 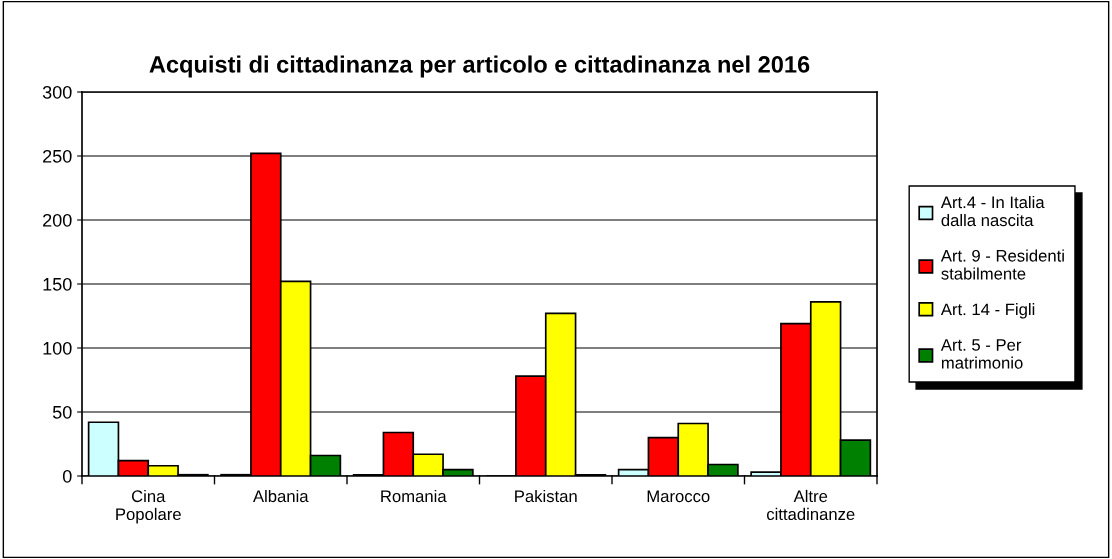 What do you see at coordinates (981, 354) in the screenshot?
I see `legend-label: Art. 5 - Per matrimonio` at bounding box center [981, 354].